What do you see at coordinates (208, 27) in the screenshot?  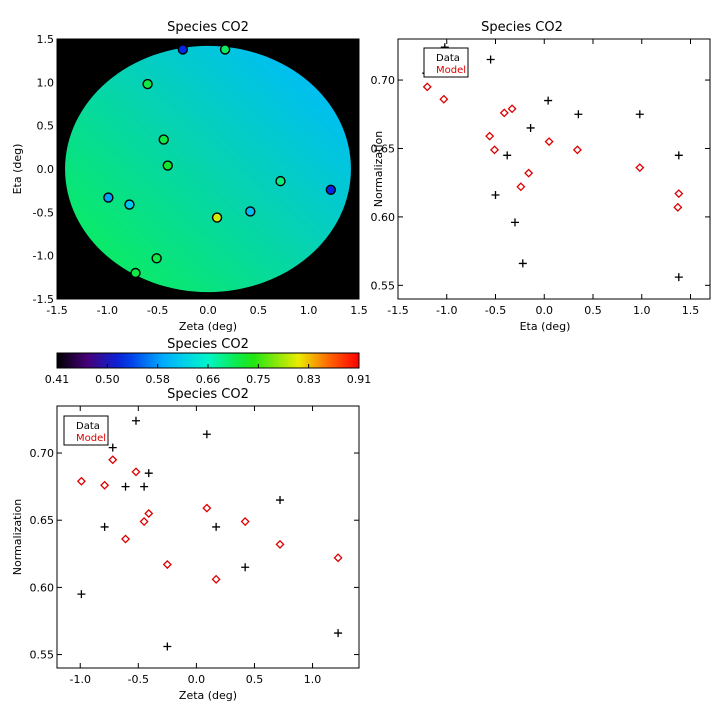 I see `map-title: Species CO2` at bounding box center [208, 27].